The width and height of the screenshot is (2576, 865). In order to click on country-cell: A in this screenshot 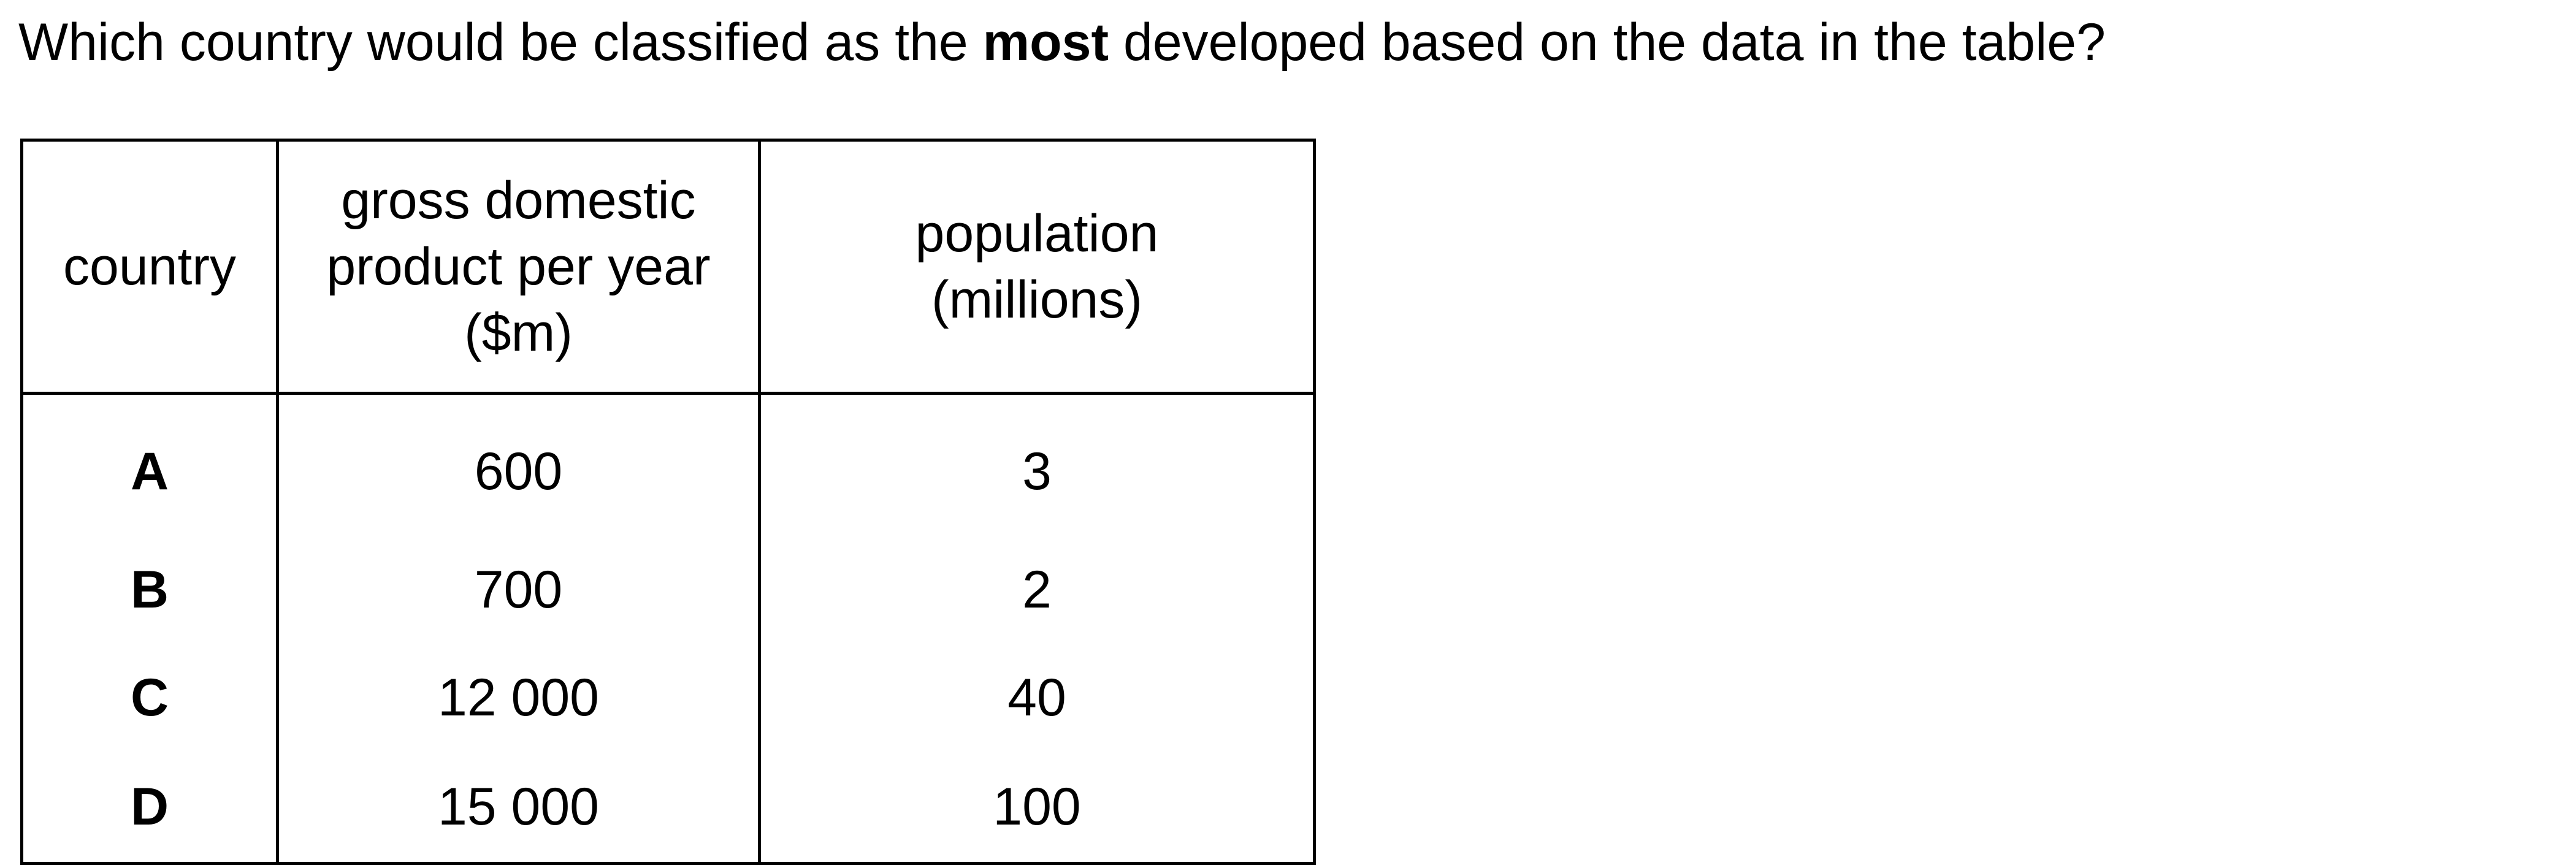, I will do `click(149, 464)`.